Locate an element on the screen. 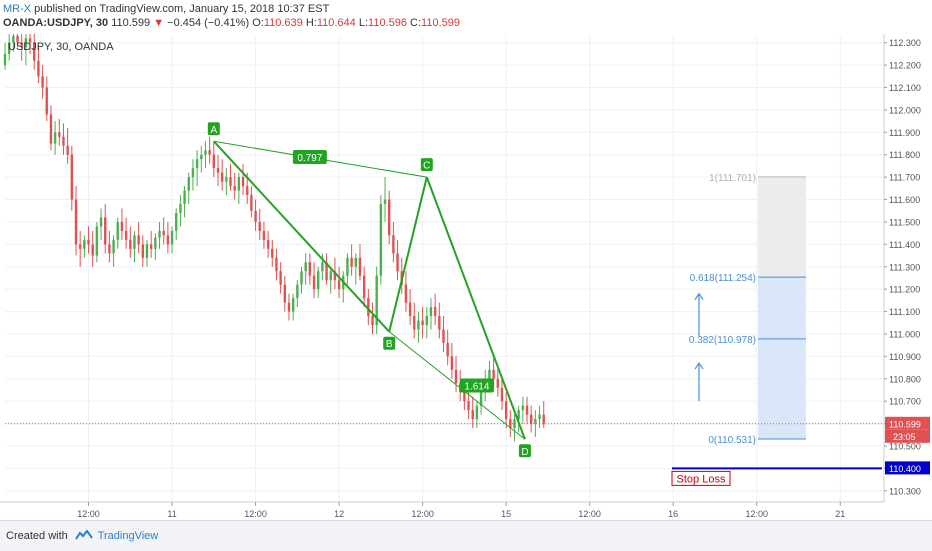  projection-arrow-head is located at coordinates (699, 296).